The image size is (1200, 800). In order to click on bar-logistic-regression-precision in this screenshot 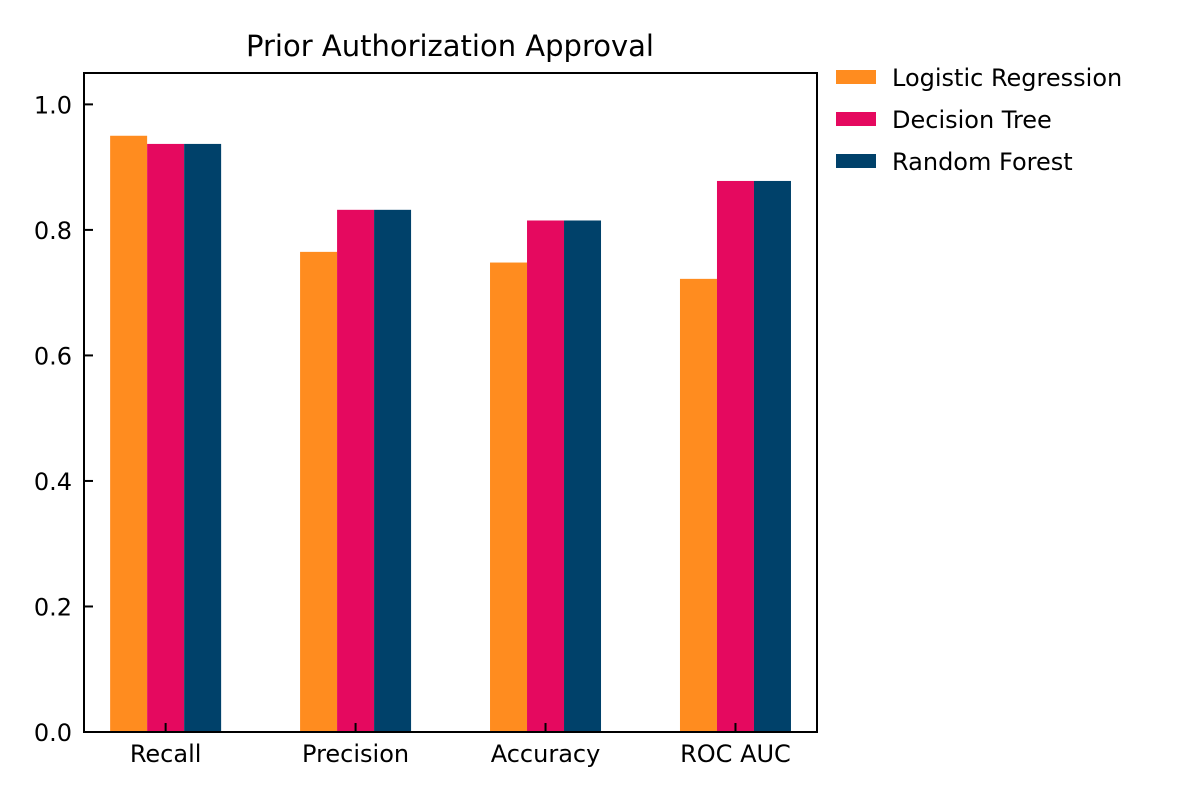, I will do `click(319, 491)`.